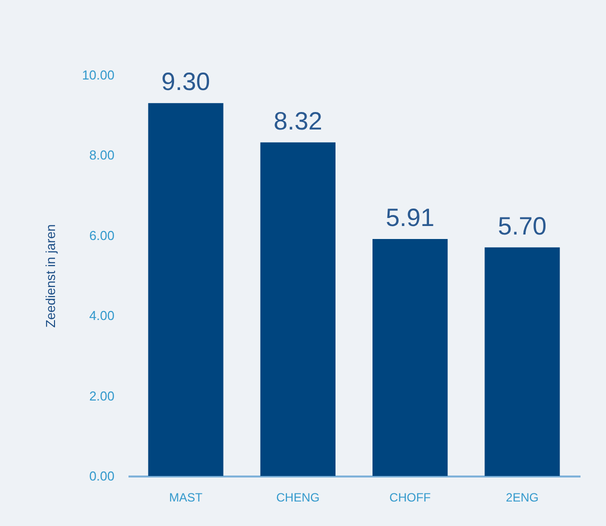 The image size is (606, 526). What do you see at coordinates (101, 396) in the screenshot?
I see `y-tick-label: 2.00` at bounding box center [101, 396].